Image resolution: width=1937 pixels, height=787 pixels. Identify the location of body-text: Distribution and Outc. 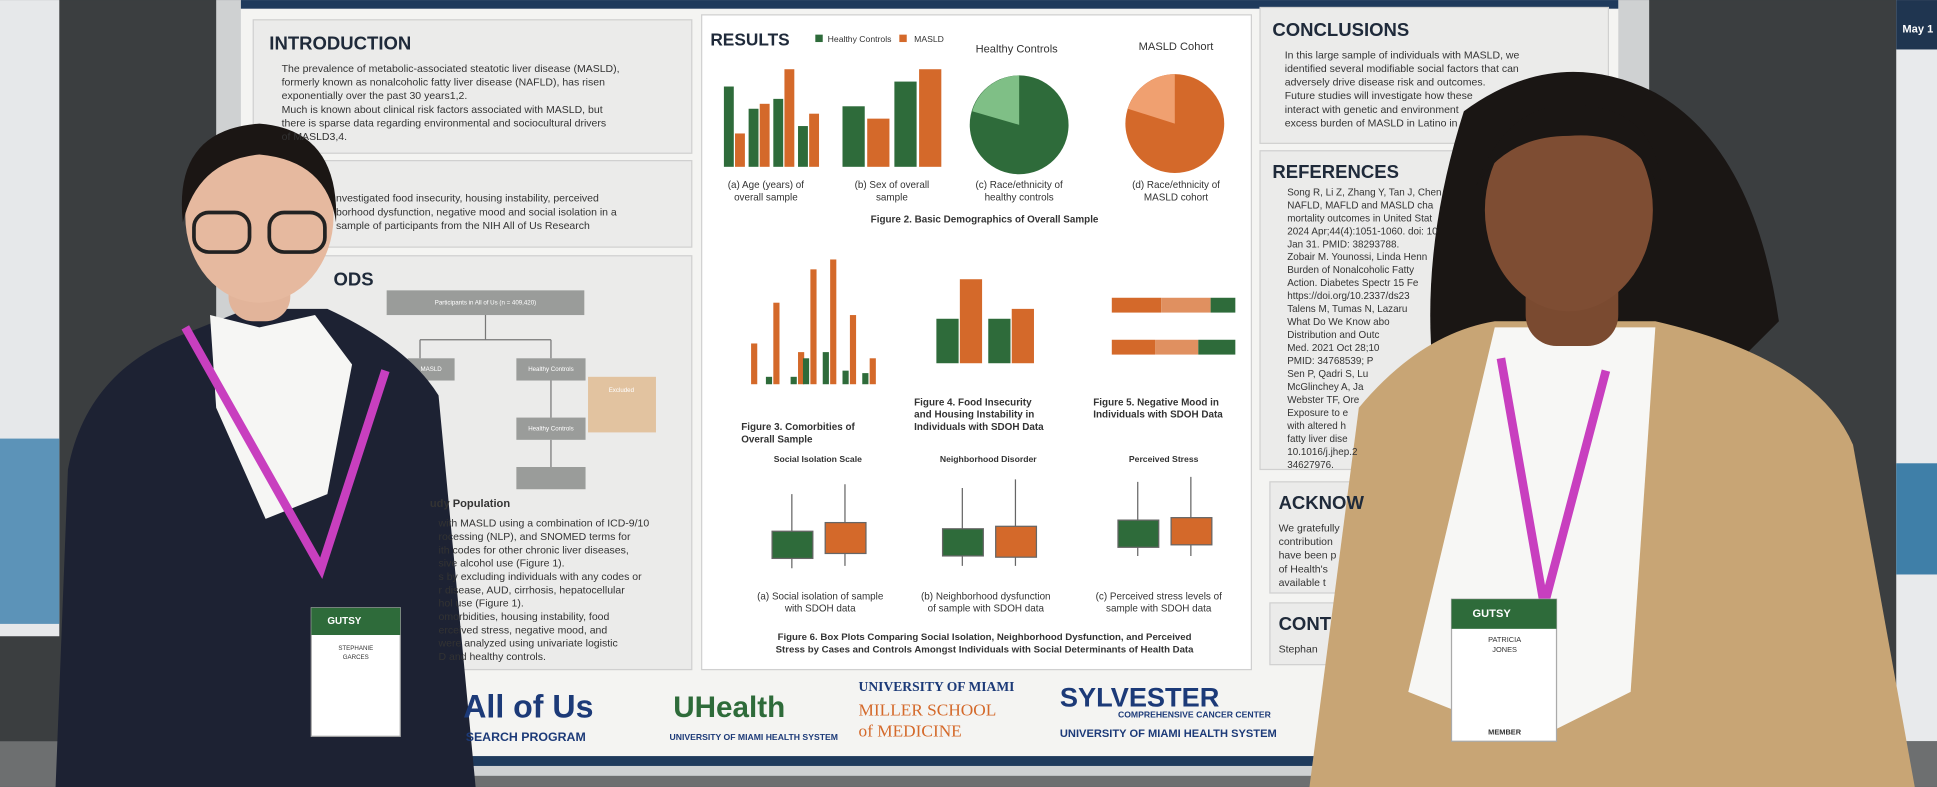
(1333, 335).